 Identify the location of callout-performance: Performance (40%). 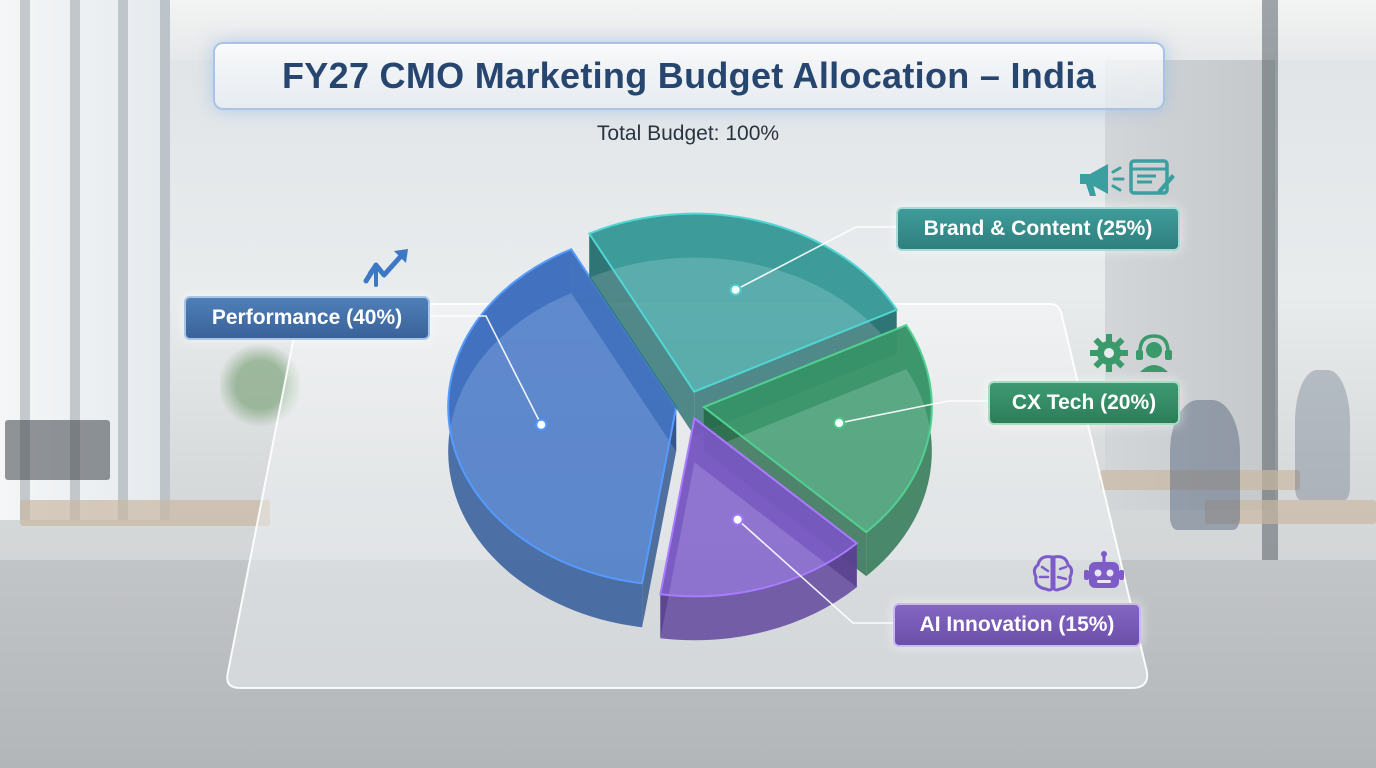
(307, 318).